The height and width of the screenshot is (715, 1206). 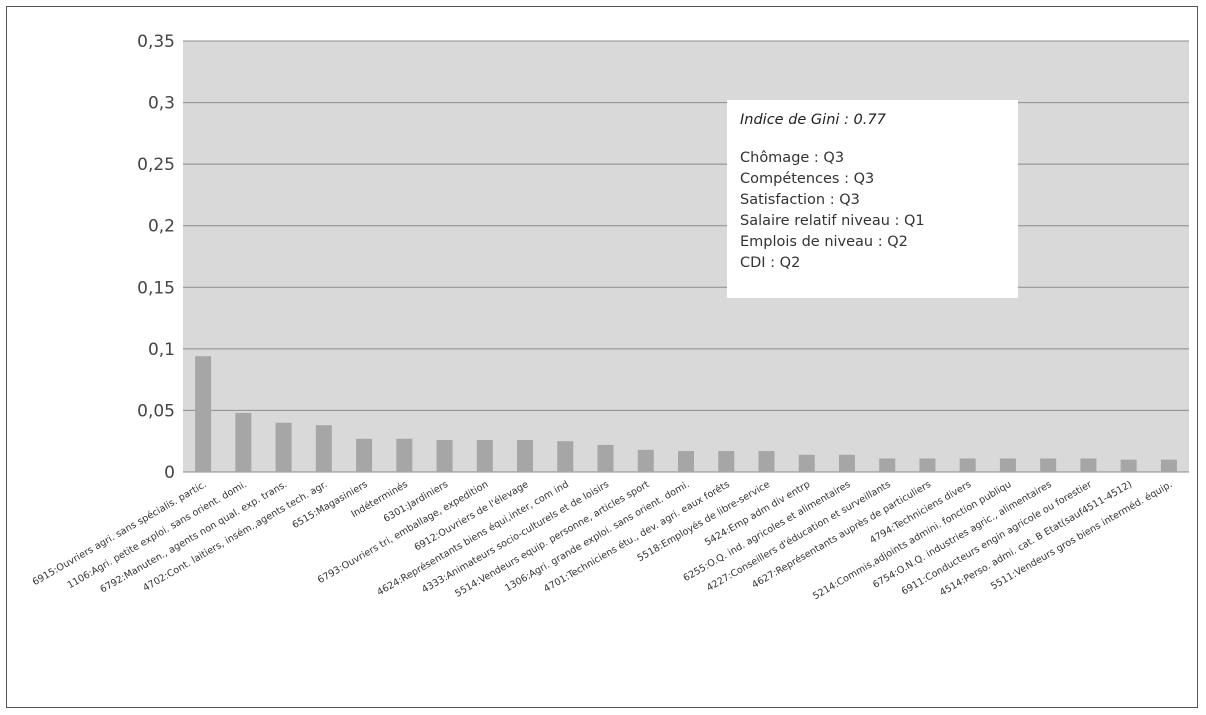 What do you see at coordinates (824, 242) in the screenshot?
I see `annotation-line: Emplois de niveau : Q2` at bounding box center [824, 242].